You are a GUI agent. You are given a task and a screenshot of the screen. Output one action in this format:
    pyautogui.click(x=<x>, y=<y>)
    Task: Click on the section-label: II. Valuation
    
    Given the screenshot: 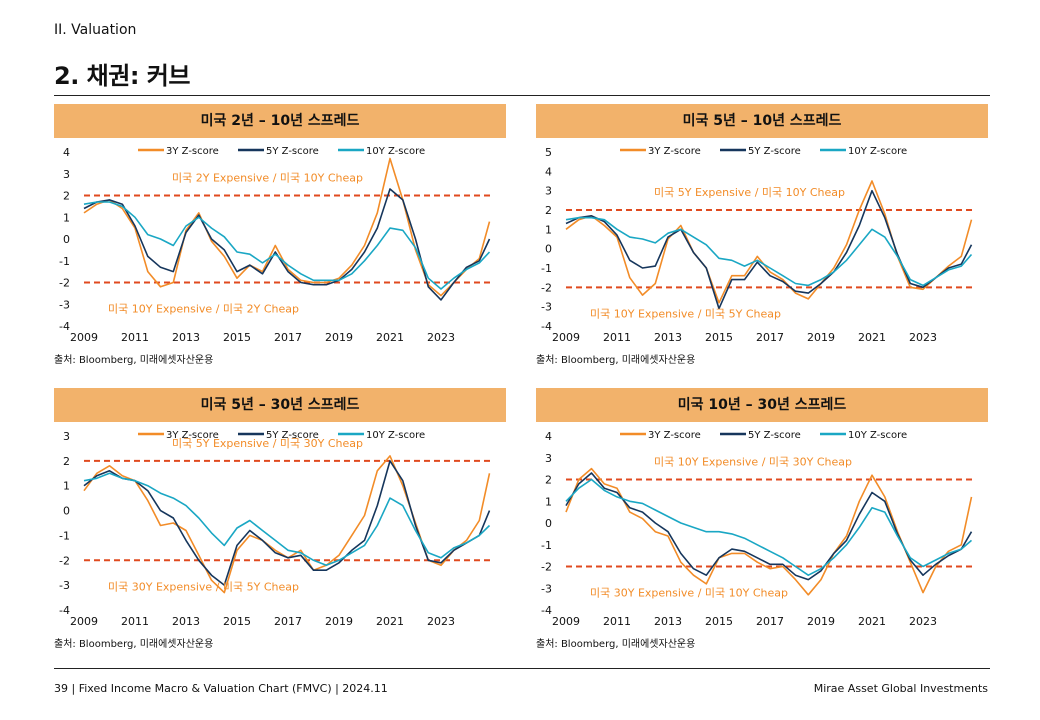 What is the action you would take?
    pyautogui.click(x=95, y=30)
    